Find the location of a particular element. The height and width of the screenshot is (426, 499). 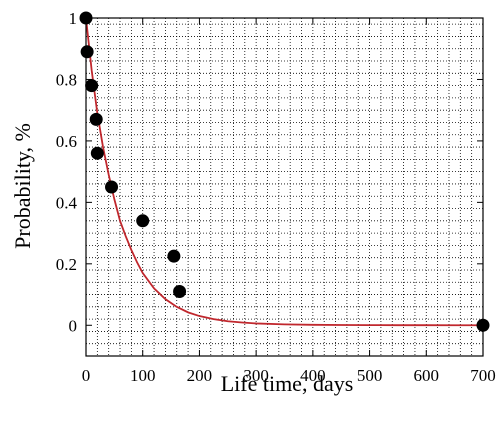

y-tick-label: 0.2 is located at coordinates (66, 264).